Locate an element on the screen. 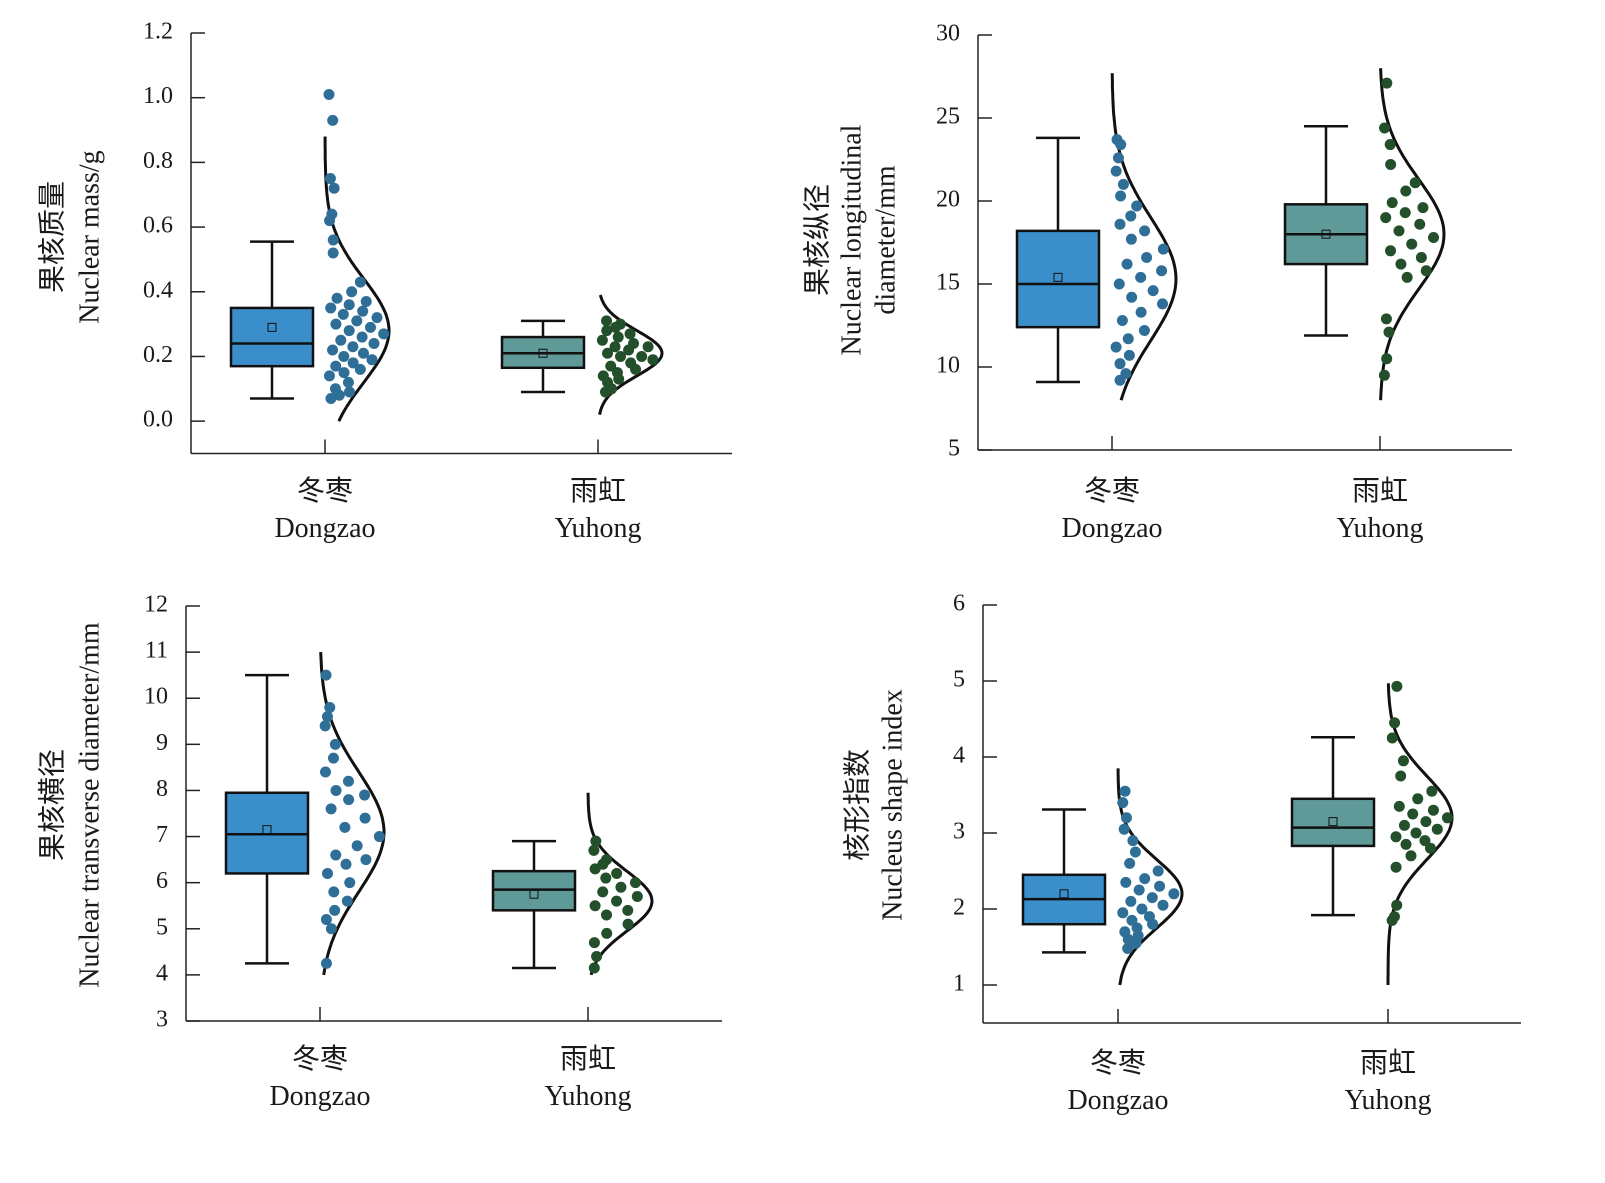 The height and width of the screenshot is (1183, 1605). y-tick-label: 4 is located at coordinates (162, 973).